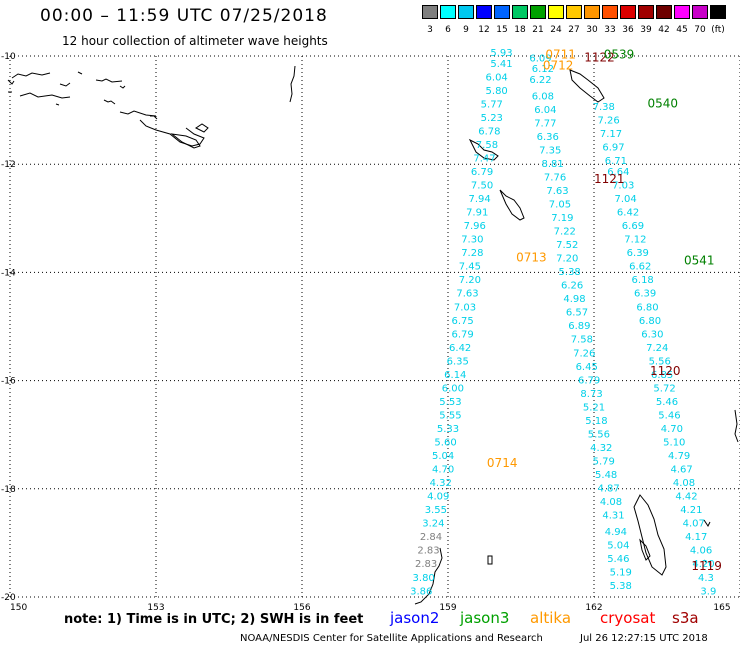 The width and height of the screenshot is (740, 650). Describe the element at coordinates (650, 321) in the screenshot. I see `wave-height-value: 6.80` at that location.